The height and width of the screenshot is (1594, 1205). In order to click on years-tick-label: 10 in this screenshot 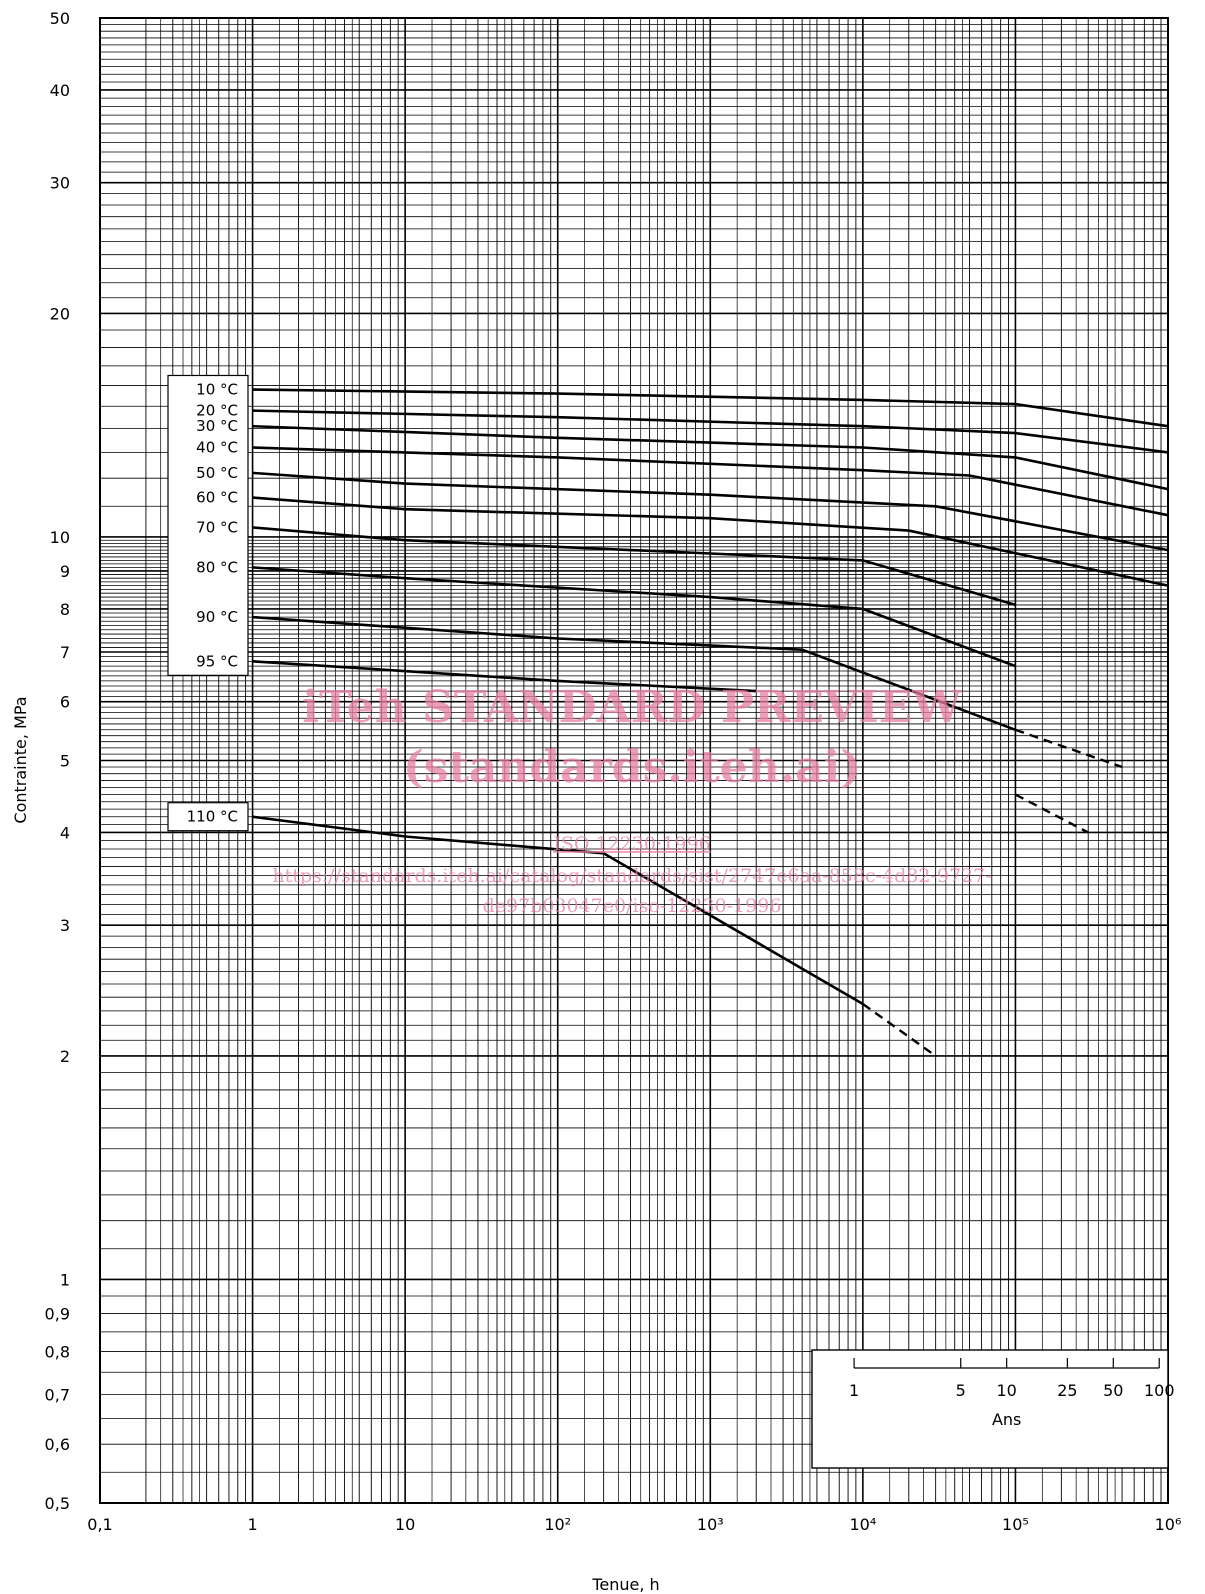, I will do `click(1006, 1390)`.